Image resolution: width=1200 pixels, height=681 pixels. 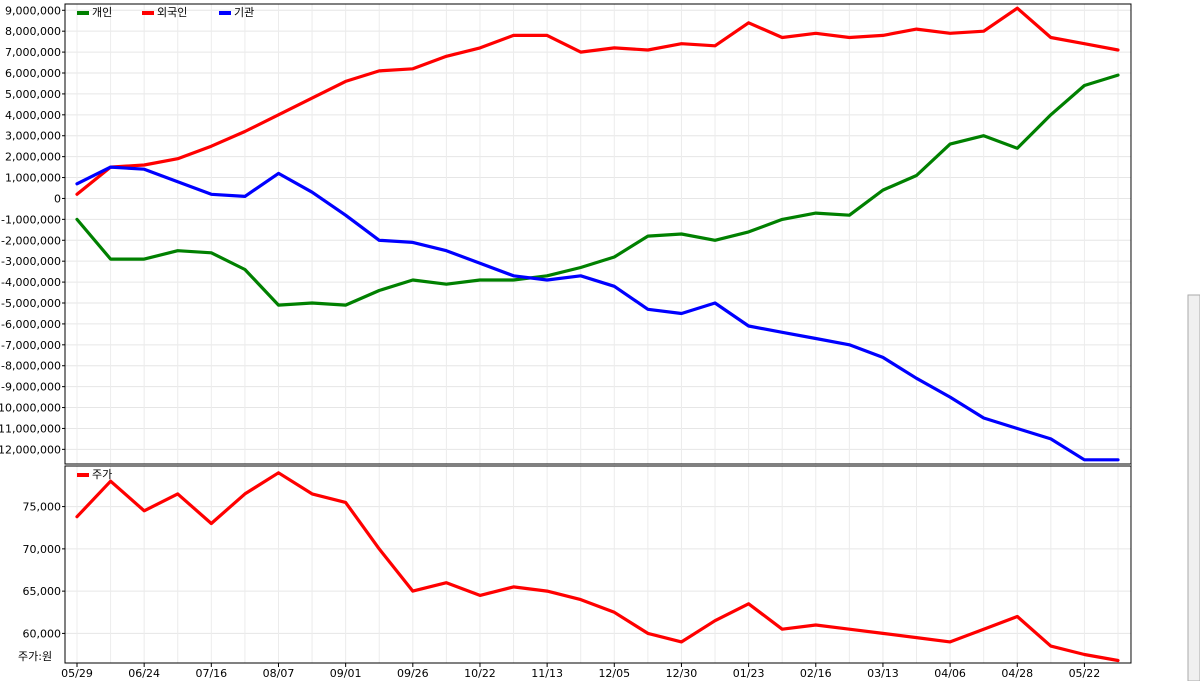 What do you see at coordinates (33, 31) in the screenshot?
I see `y-tick-label: 8,000,000` at bounding box center [33, 31].